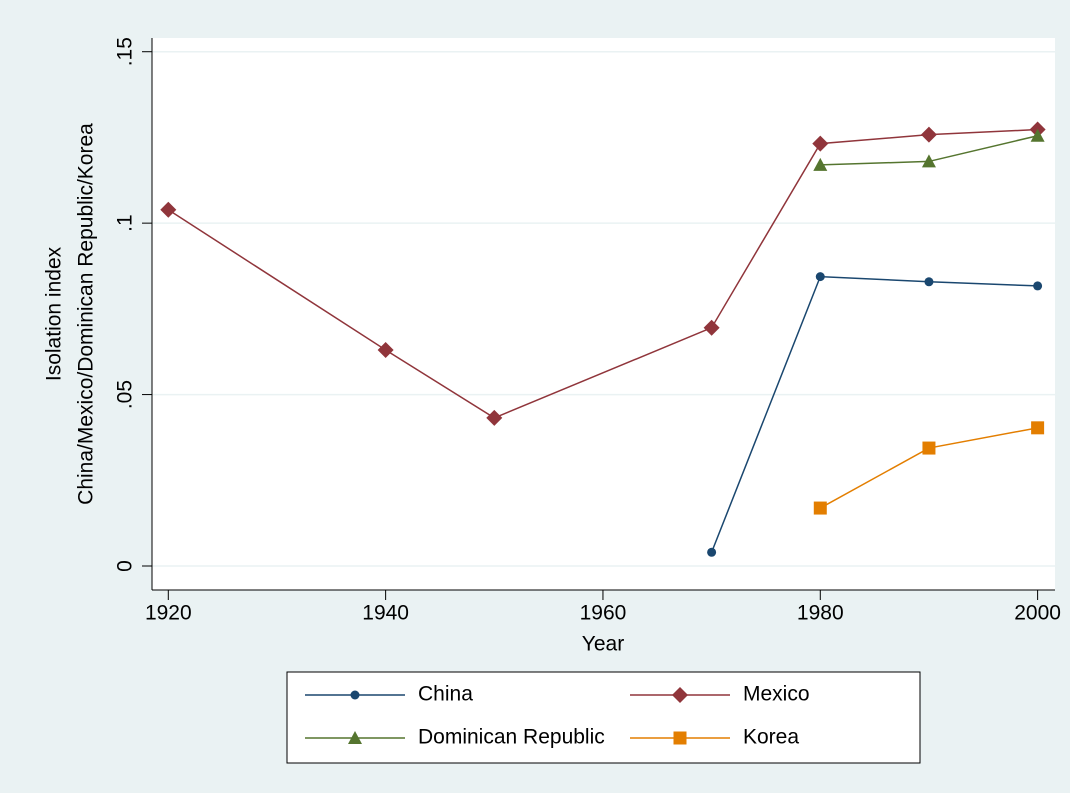 The width and height of the screenshot is (1070, 793). What do you see at coordinates (820, 613) in the screenshot?
I see `x-tick-label: 1980` at bounding box center [820, 613].